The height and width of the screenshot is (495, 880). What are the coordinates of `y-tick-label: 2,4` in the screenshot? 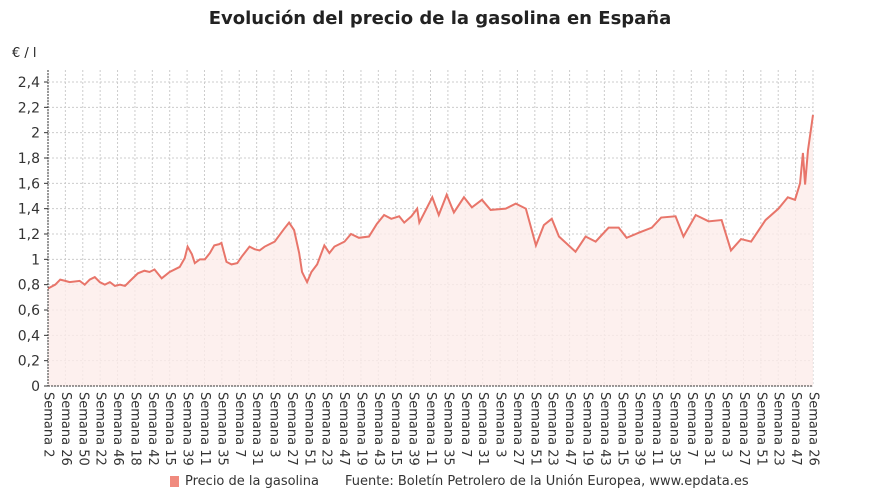 It's located at (29, 83).